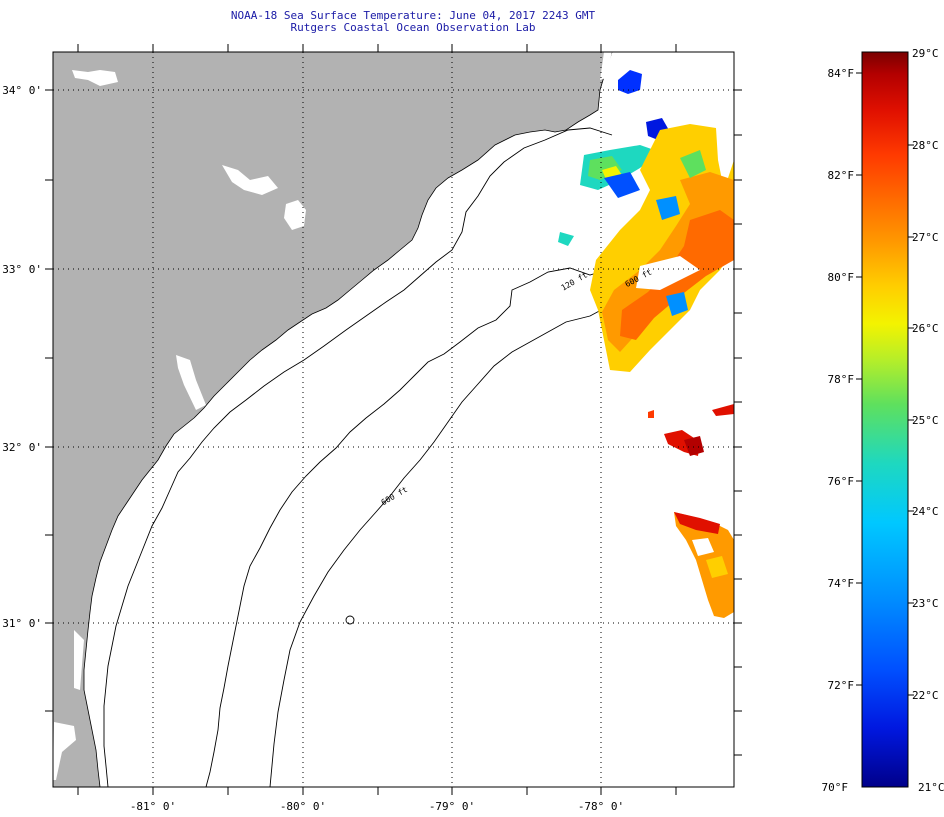 The height and width of the screenshot is (817, 944). Describe the element at coordinates (841, 175) in the screenshot. I see `colorbar-f-label: 82°F` at that location.